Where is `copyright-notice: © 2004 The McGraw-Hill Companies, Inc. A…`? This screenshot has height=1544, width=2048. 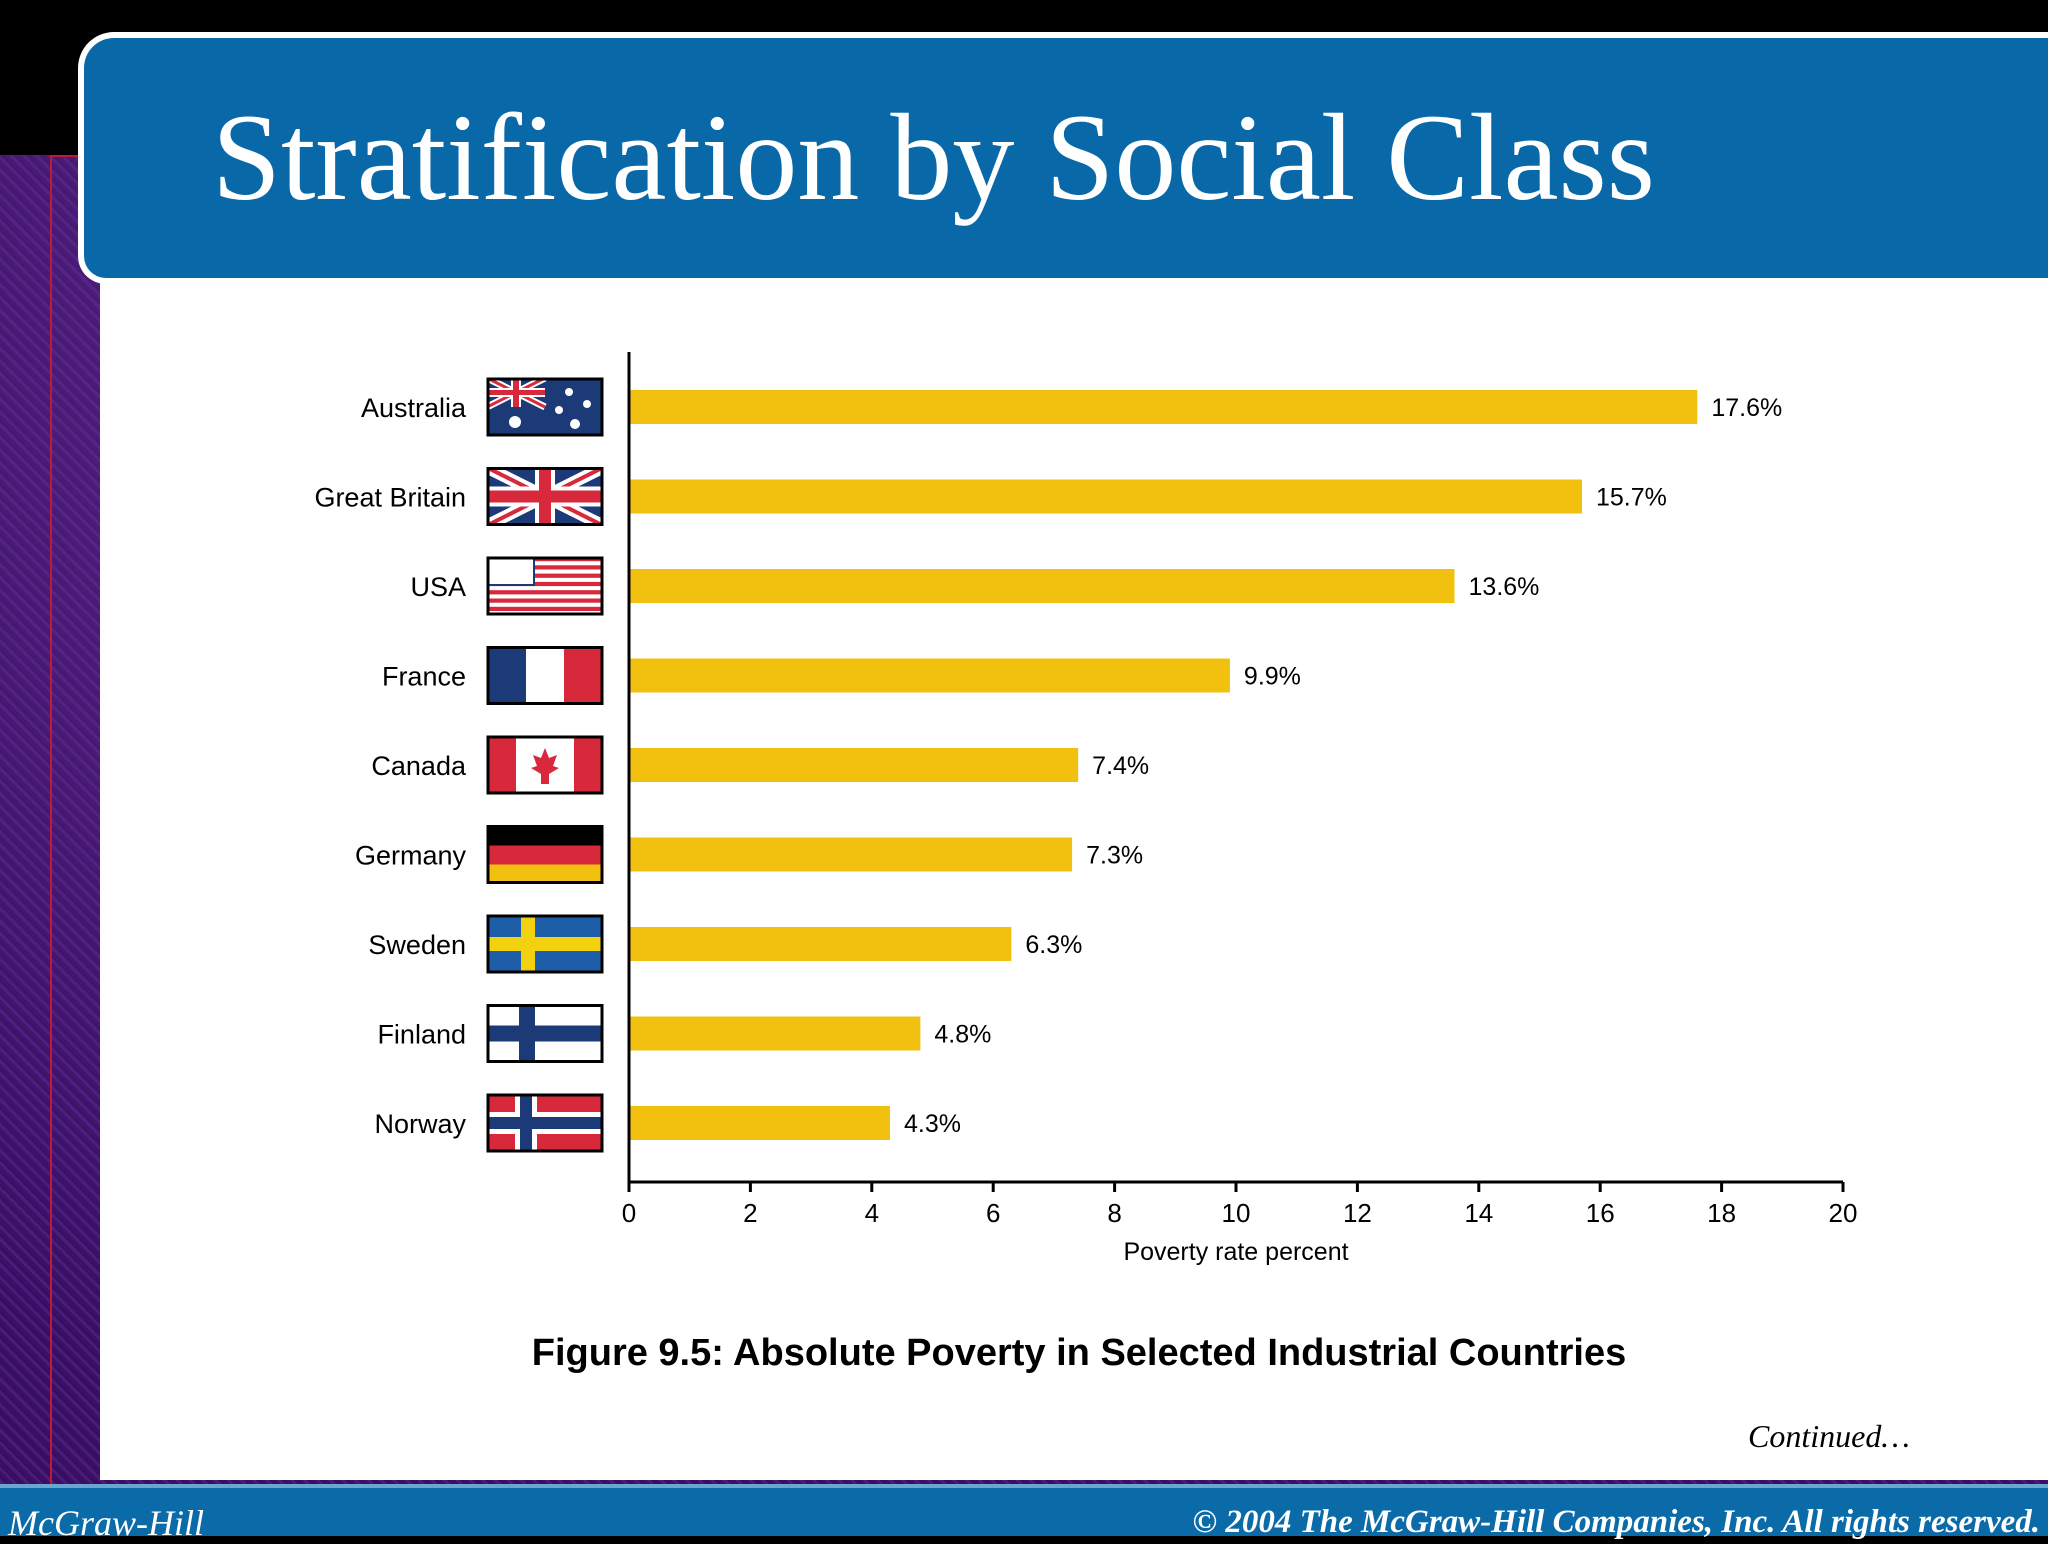 copyright-notice: © 2004 The McGraw-Hill Companies, Inc. A… is located at coordinates (1616, 1522).